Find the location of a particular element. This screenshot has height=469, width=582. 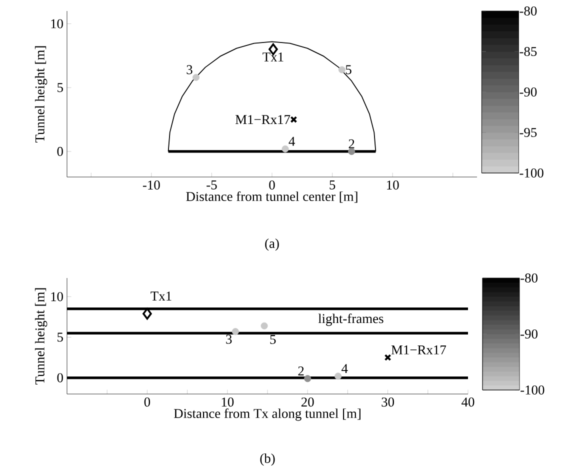

annotation: light-frames is located at coordinates (351, 320).